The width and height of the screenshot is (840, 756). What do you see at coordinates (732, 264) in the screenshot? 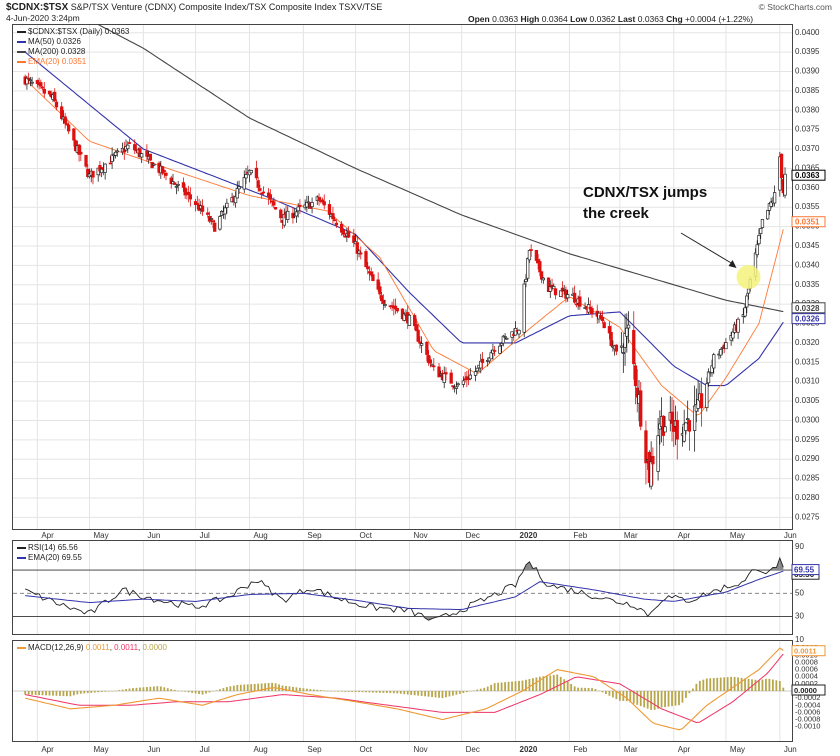
I see `annotation-arrowhead` at bounding box center [732, 264].